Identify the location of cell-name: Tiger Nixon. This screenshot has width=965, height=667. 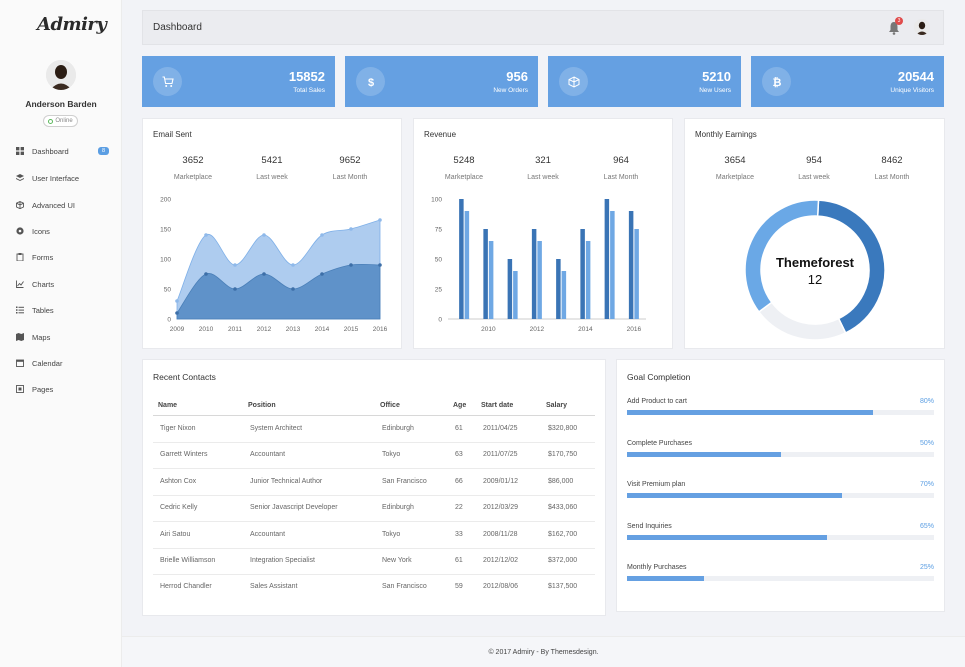
(178, 428).